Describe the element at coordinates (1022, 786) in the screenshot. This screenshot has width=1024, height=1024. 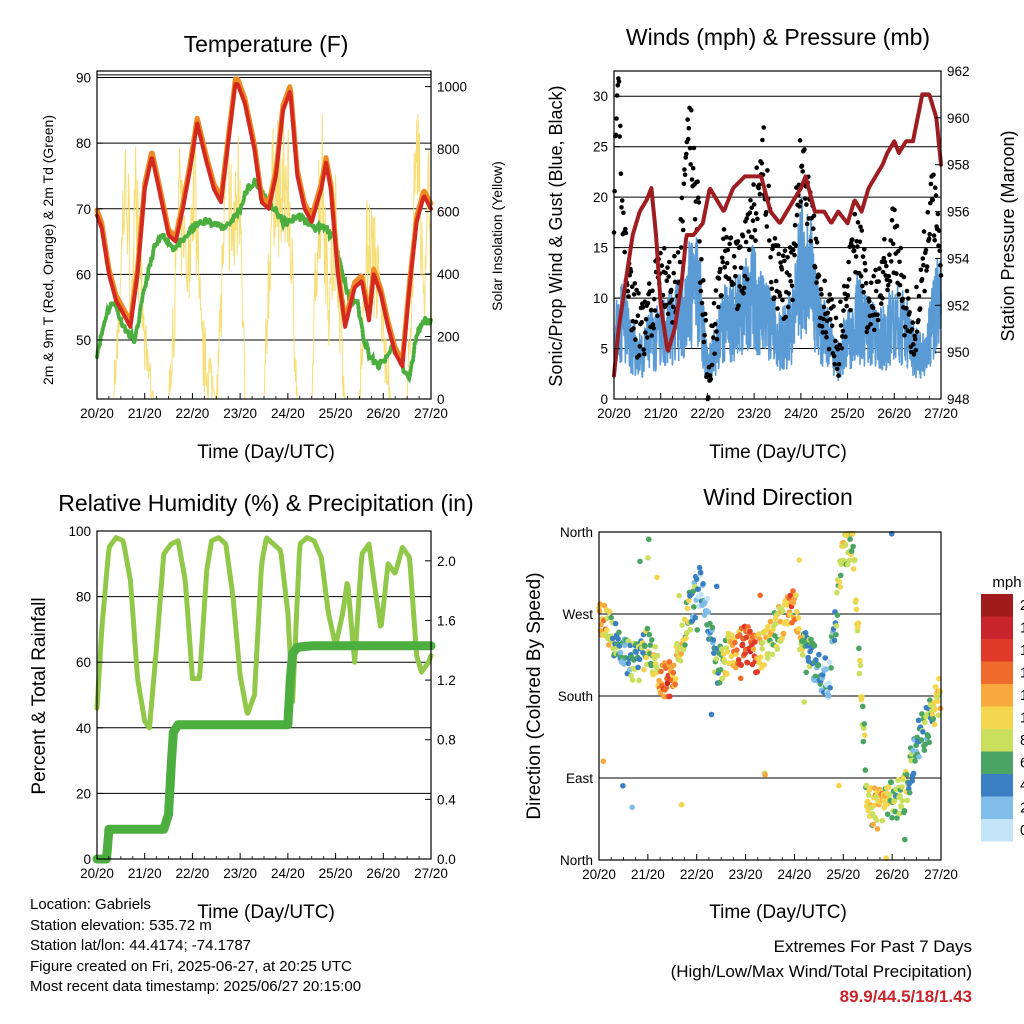
I see `legend-label: 4` at that location.